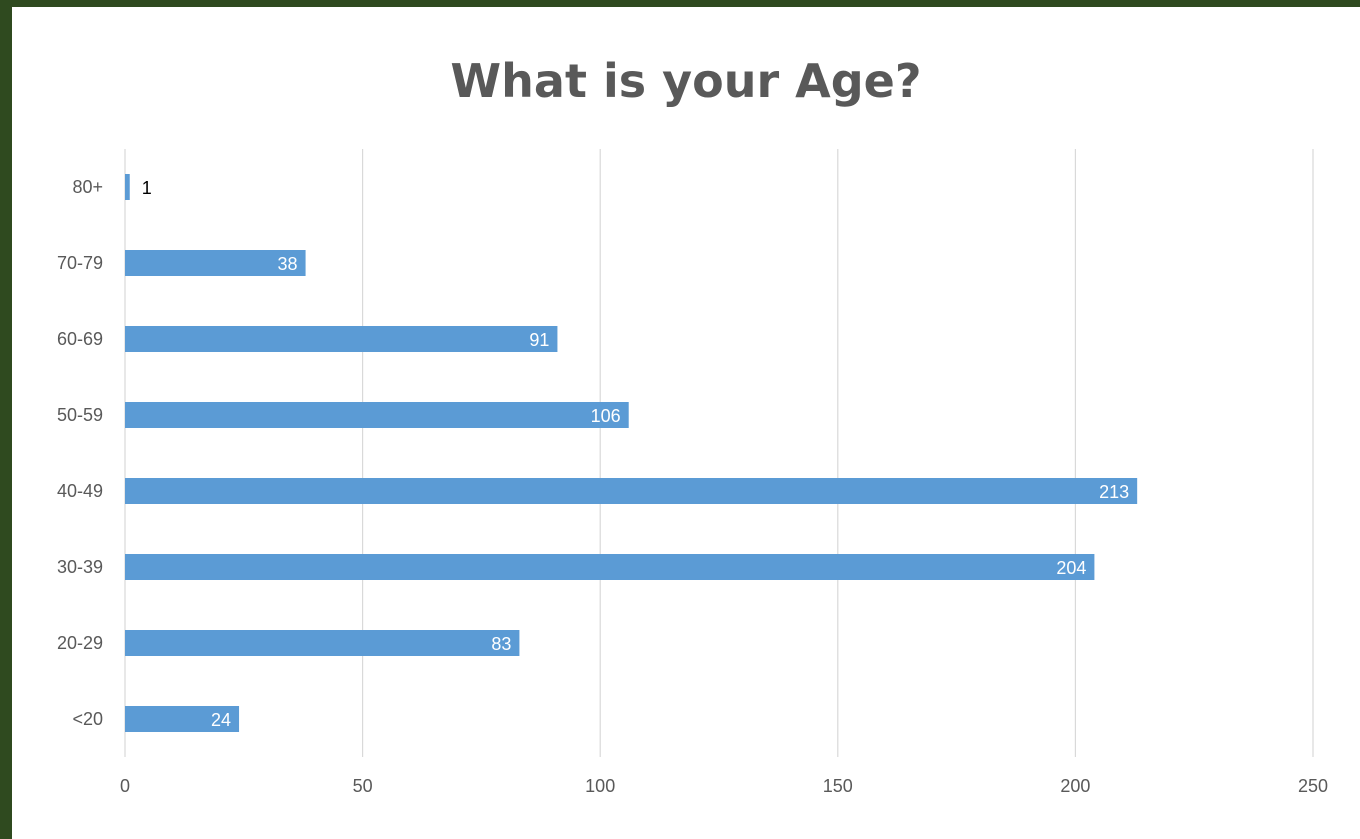 This screenshot has height=839, width=1360. I want to click on data-label: 106, so click(606, 416).